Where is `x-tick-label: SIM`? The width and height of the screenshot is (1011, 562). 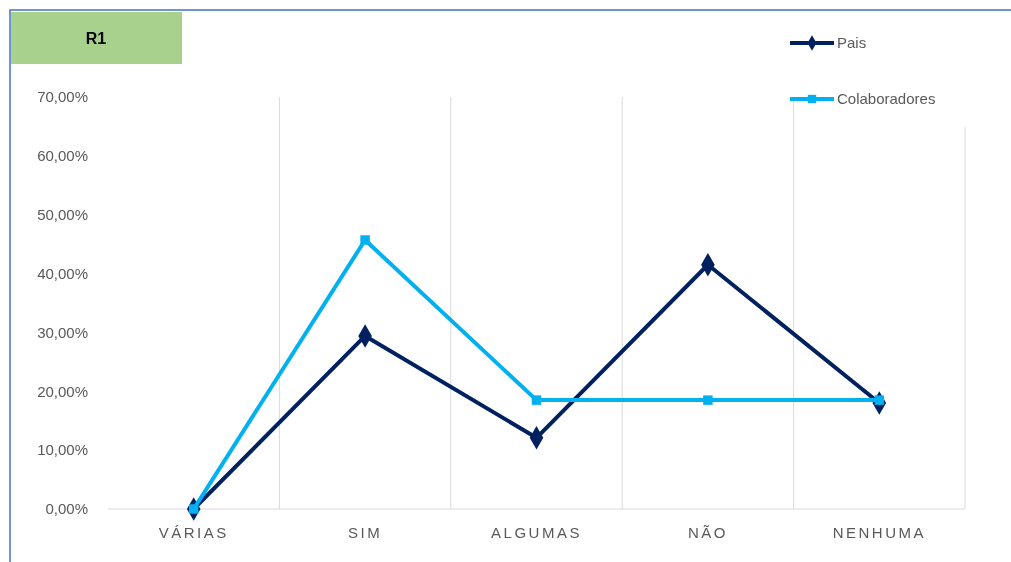 x-tick-label: SIM is located at coordinates (365, 532).